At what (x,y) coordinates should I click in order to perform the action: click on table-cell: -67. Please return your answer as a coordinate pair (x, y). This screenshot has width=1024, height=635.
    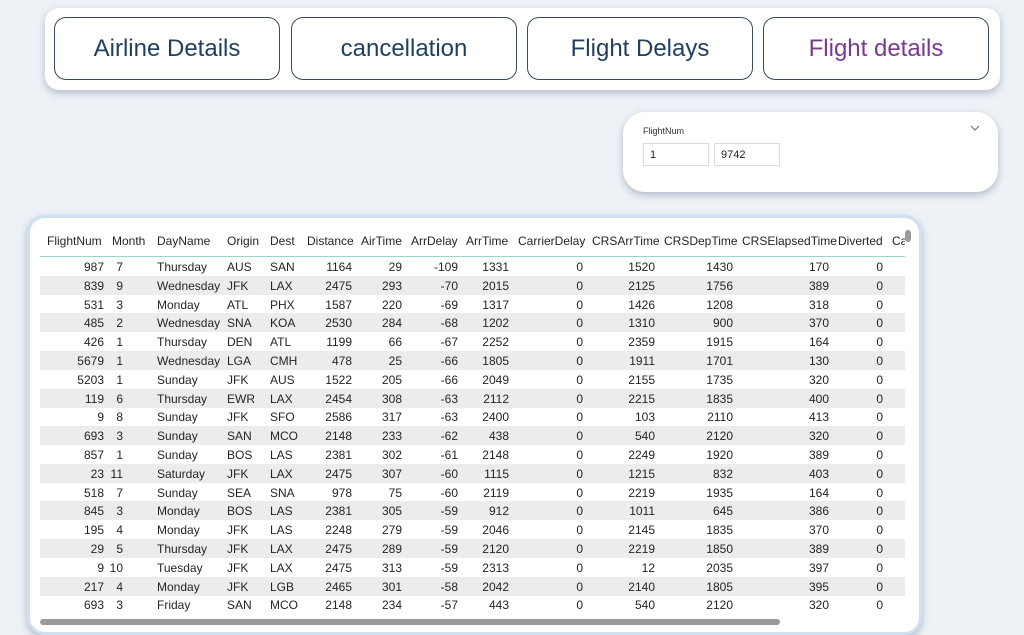
    Looking at the image, I should click on (449, 342).